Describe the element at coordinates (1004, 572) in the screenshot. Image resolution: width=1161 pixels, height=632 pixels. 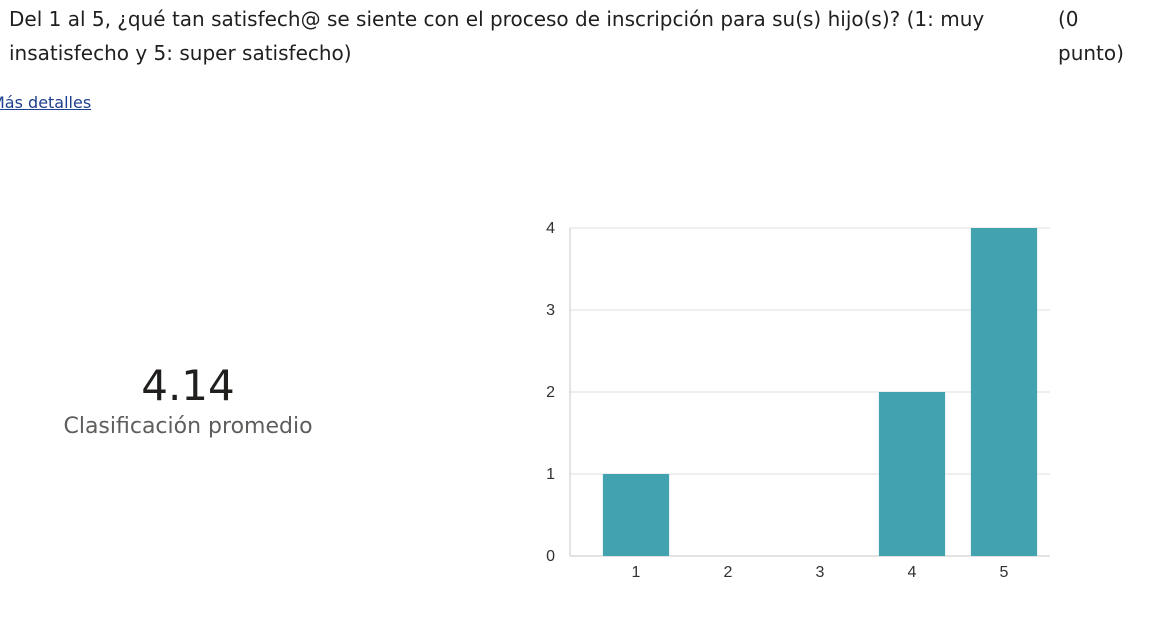
I see `x-tick-label: 5` at that location.